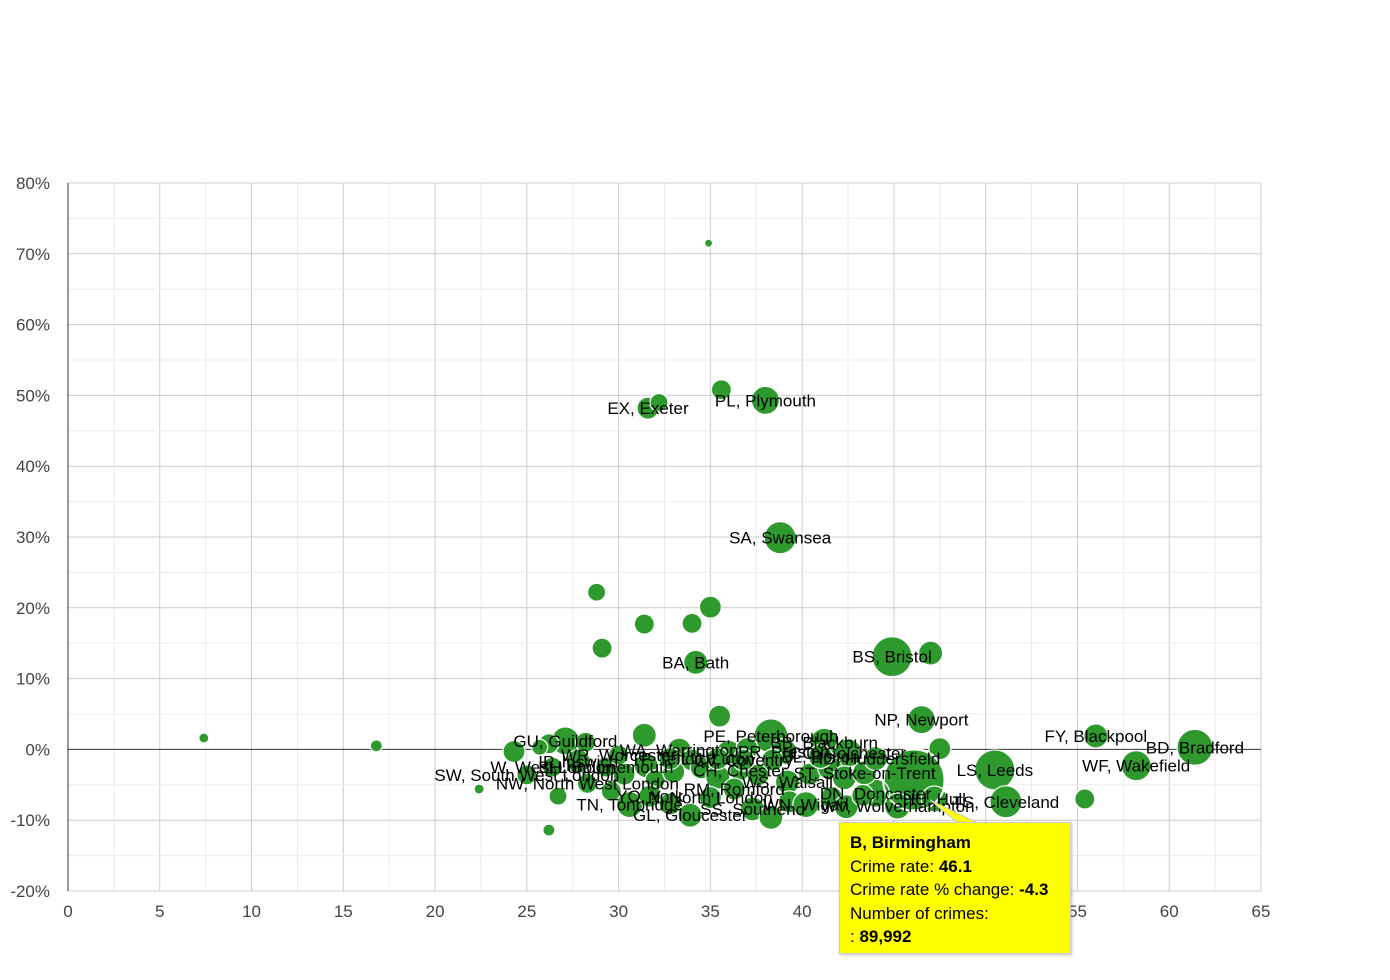 Image resolution: width=1390 pixels, height=980 pixels. Describe the element at coordinates (710, 911) in the screenshot. I see `x-tick-label: 35` at that location.